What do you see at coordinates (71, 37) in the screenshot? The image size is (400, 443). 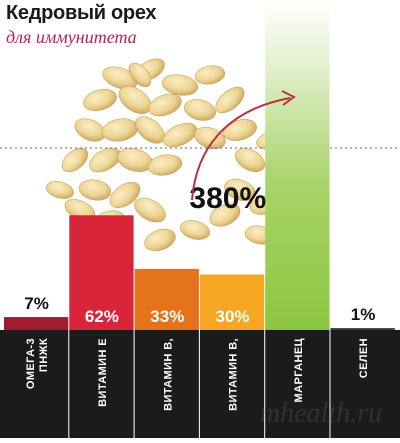 I see `page-subtitle: для иммунитета` at bounding box center [71, 37].